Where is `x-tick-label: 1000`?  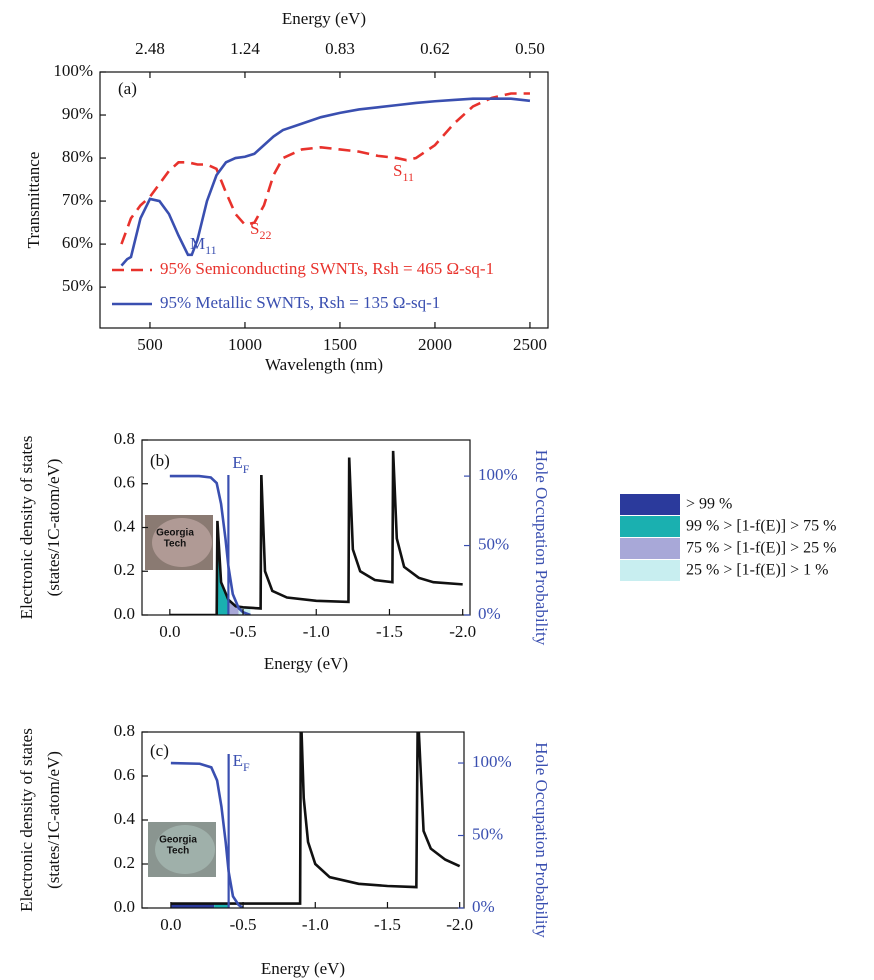
x-tick-label: 1000 is located at coordinates (245, 344).